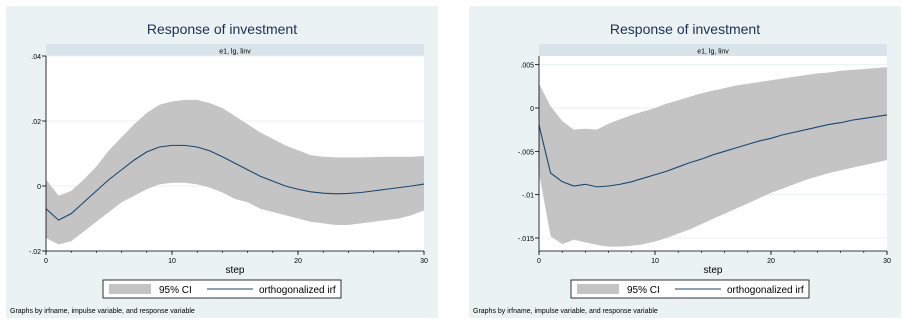  Describe the element at coordinates (36, 57) in the screenshot. I see `y-tick-label: .04` at that location.